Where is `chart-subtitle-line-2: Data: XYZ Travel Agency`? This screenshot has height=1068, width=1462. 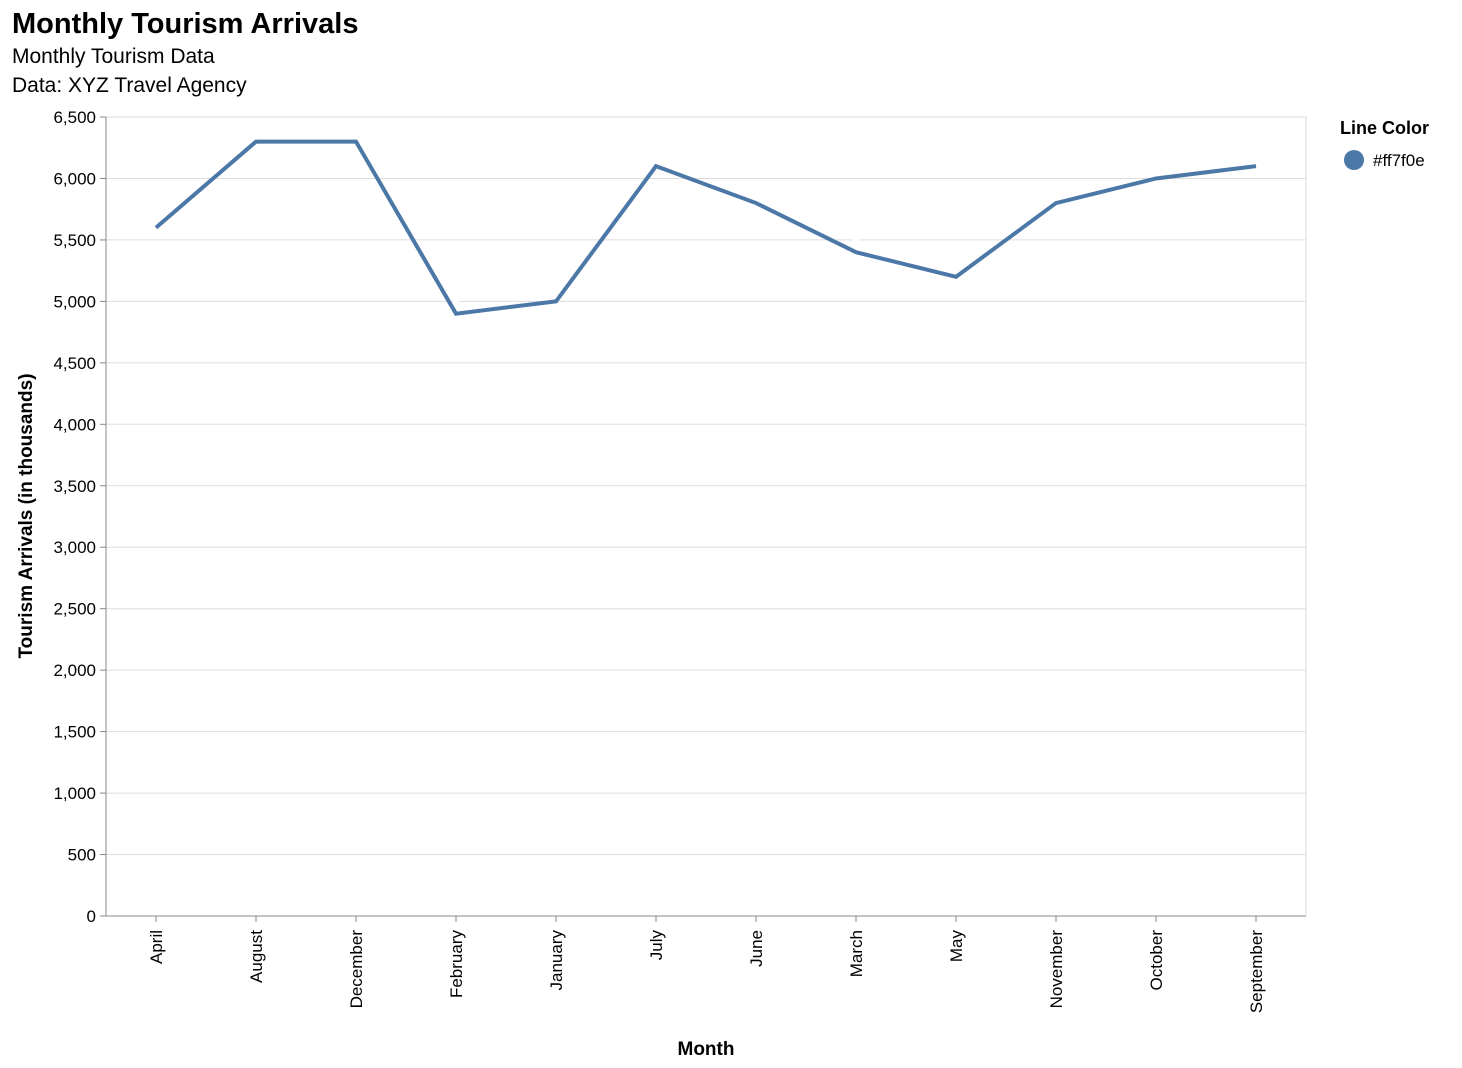 chart-subtitle-line-2: Data: XYZ Travel Agency is located at coordinates (129, 85).